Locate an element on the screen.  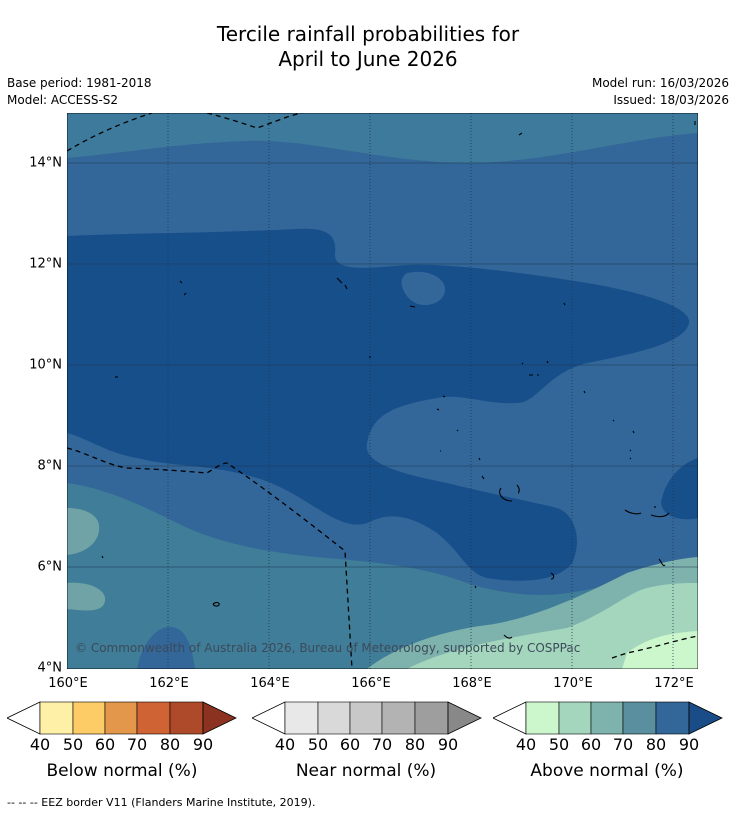
y-label-4n: 4°N is located at coordinates (50, 668).